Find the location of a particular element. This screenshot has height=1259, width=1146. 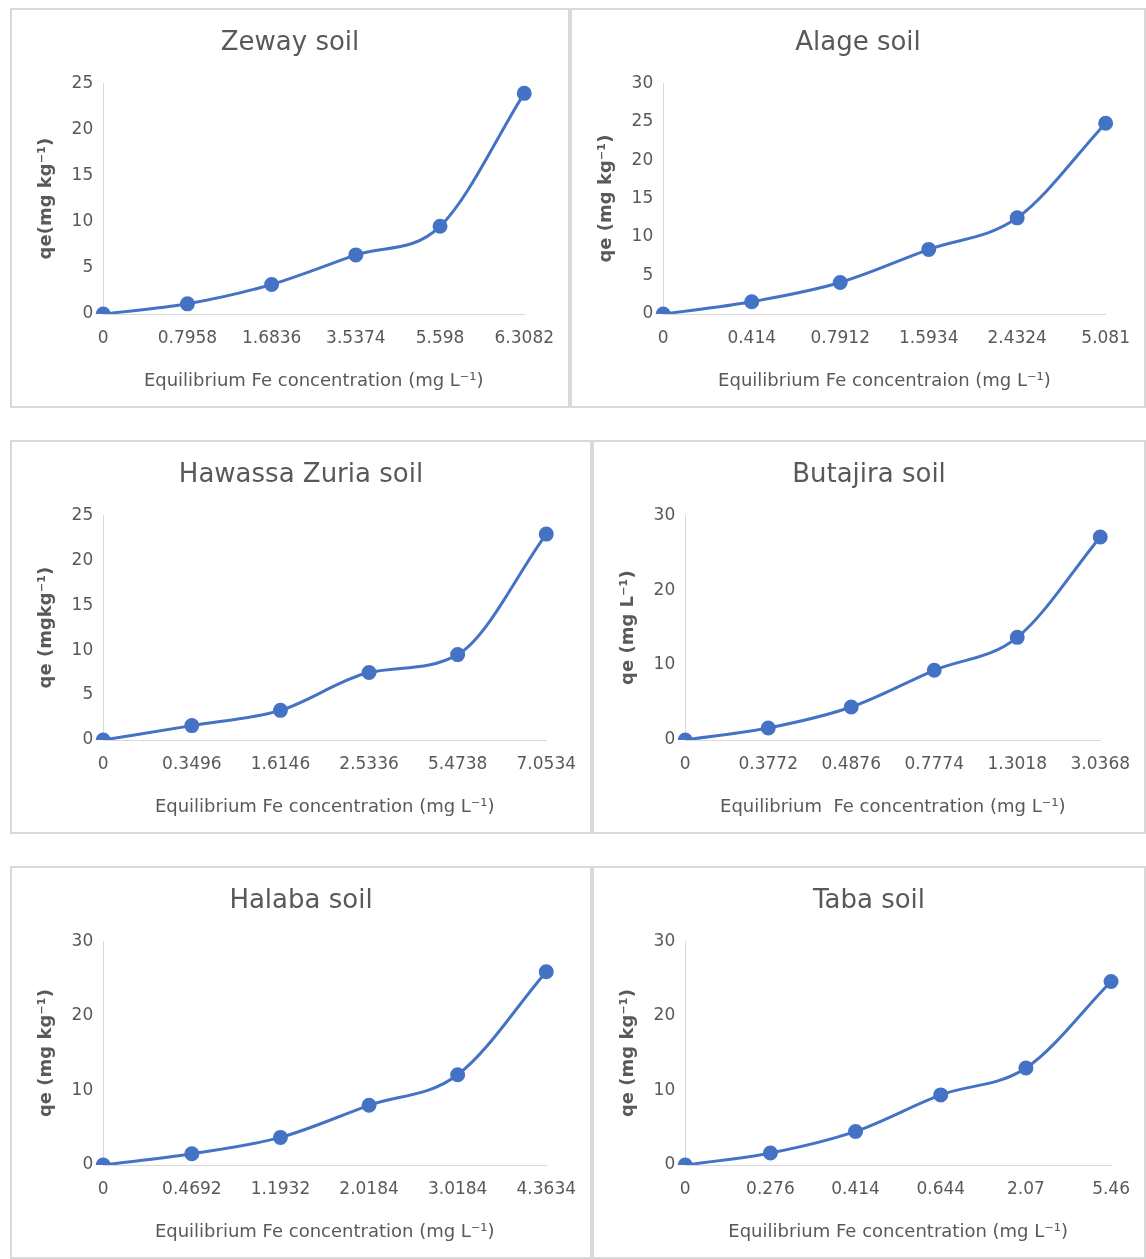

x-tick-label: 7.0534 is located at coordinates (546, 762).